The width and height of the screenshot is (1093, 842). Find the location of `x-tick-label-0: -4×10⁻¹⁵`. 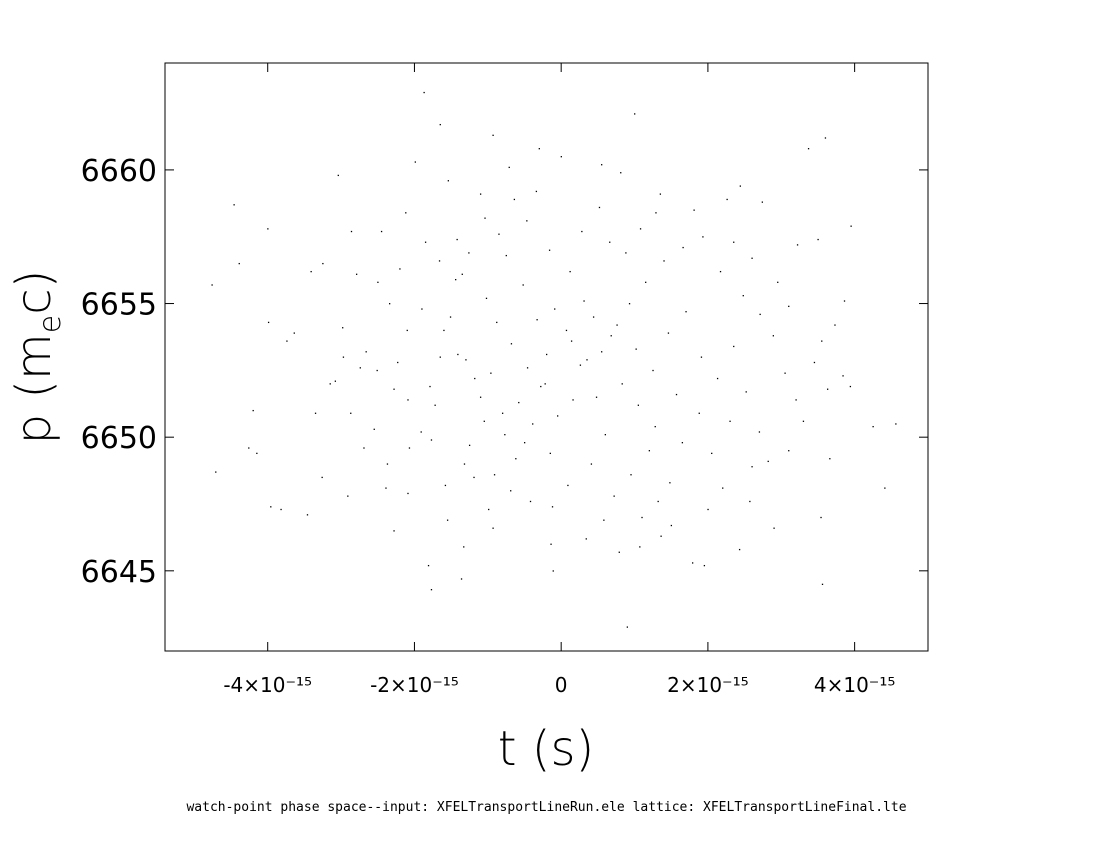

x-tick-label-0: -4×10⁻¹⁵ is located at coordinates (267, 685).